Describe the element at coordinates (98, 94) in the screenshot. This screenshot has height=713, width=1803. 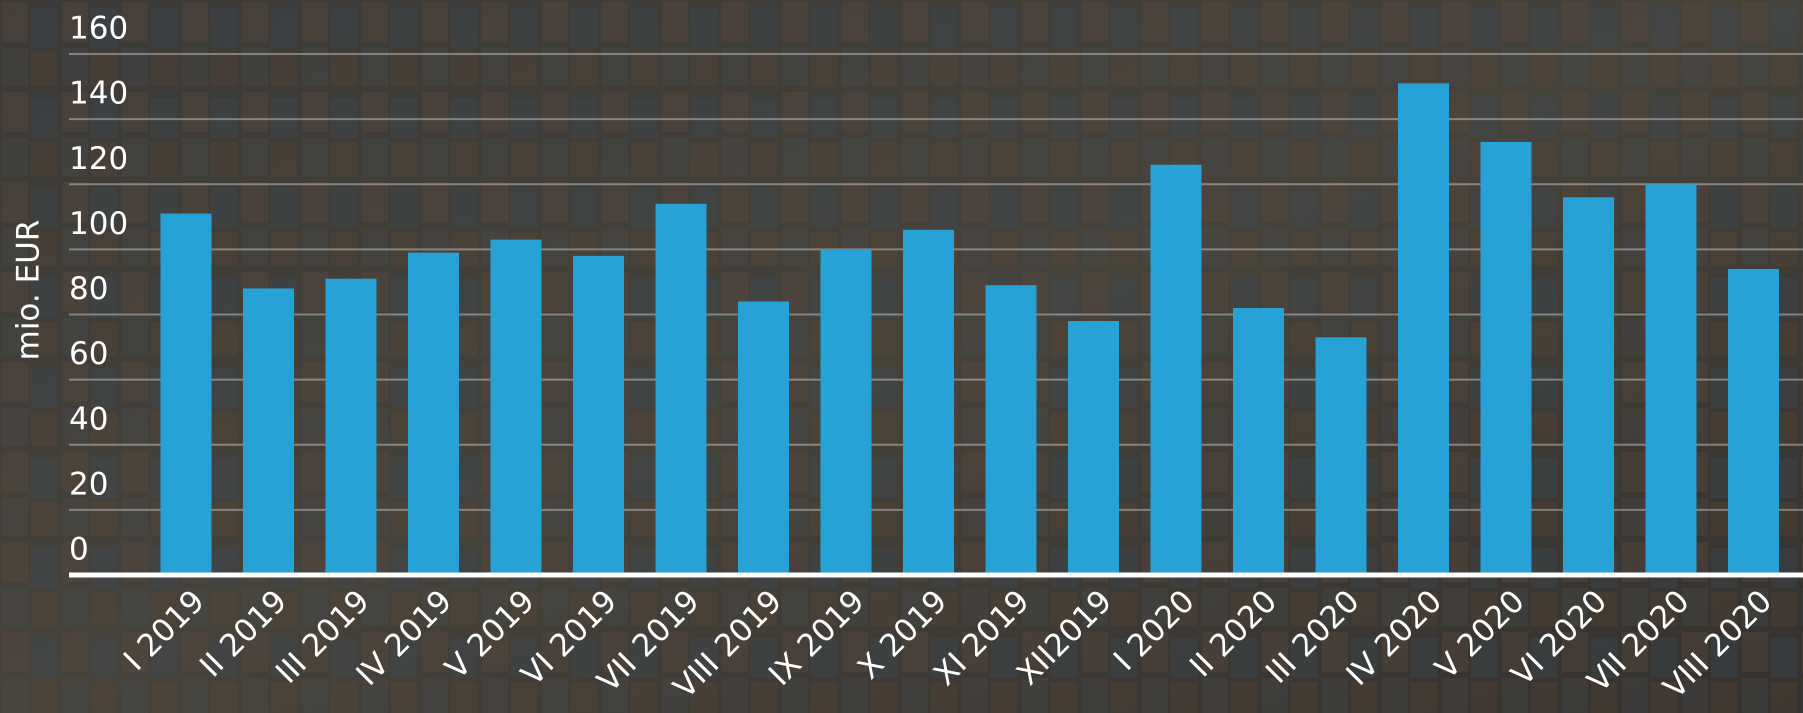
I see `y-tick-label: 140` at that location.